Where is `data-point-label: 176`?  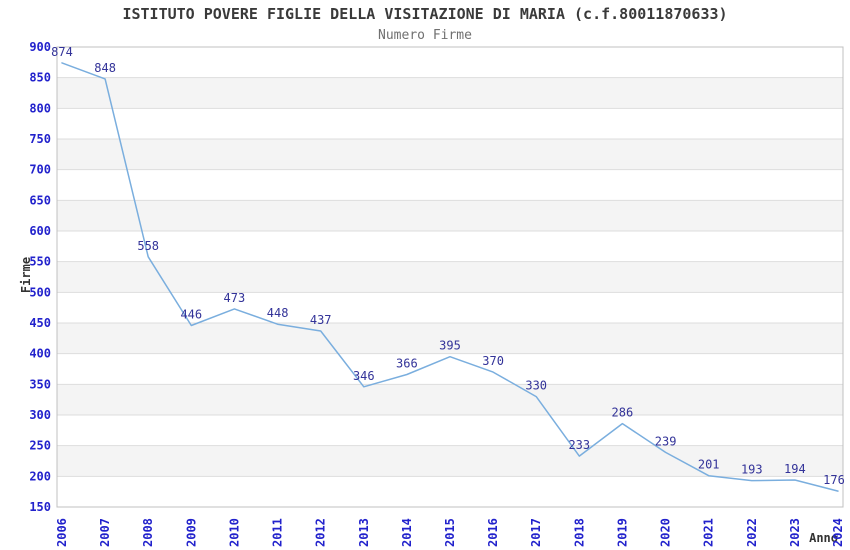 data-point-label: 176 is located at coordinates (834, 480).